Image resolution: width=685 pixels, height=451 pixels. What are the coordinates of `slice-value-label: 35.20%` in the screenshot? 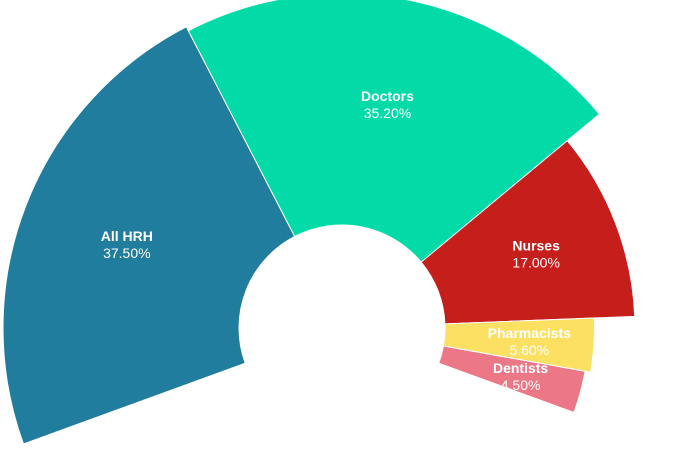 It's located at (387, 113).